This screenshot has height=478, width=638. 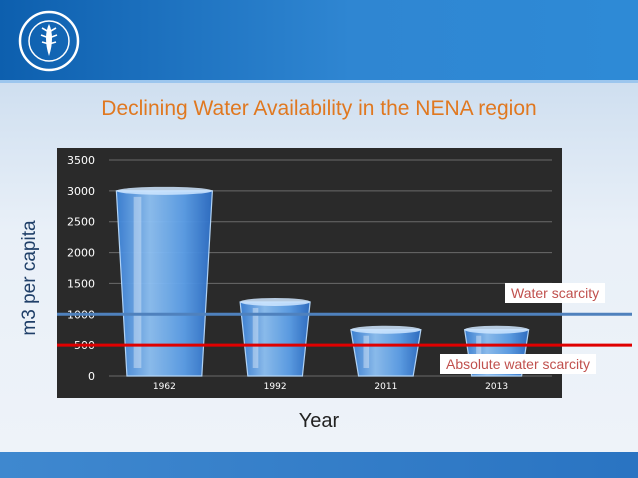 What do you see at coordinates (319, 81) in the screenshot?
I see `header-divider` at bounding box center [319, 81].